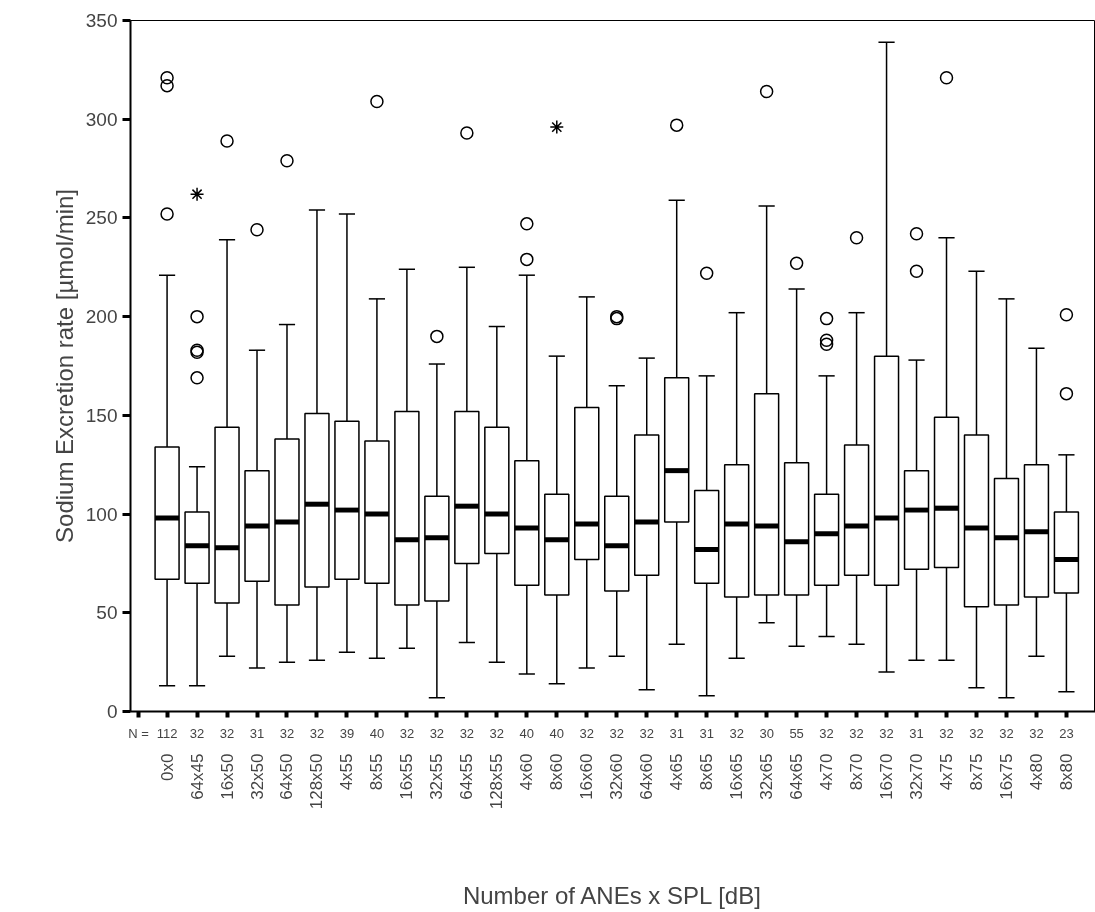  Describe the element at coordinates (617, 776) in the screenshot. I see `x-tick-label: 32x60` at that location.